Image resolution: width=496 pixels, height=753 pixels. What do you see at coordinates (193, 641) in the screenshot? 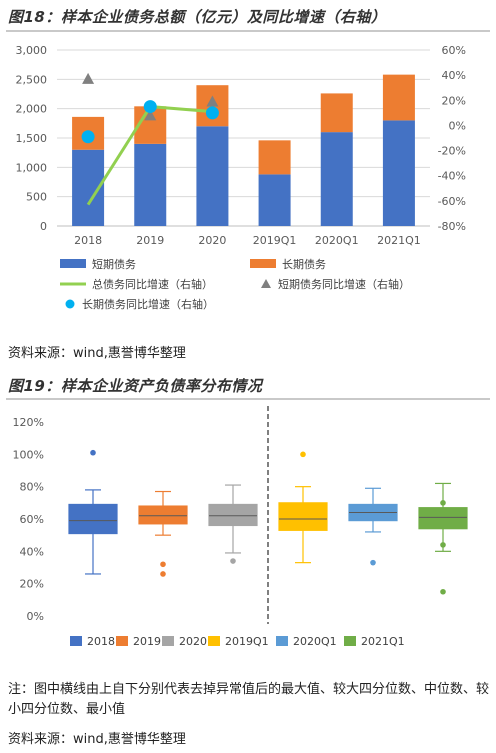
I see `legend-label: 2020` at bounding box center [193, 641].